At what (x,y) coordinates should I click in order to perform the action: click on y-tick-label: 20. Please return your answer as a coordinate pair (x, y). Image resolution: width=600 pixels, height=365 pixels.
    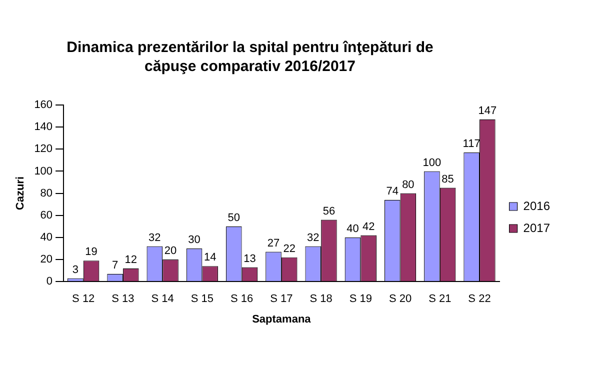
    Looking at the image, I should click on (46, 260).